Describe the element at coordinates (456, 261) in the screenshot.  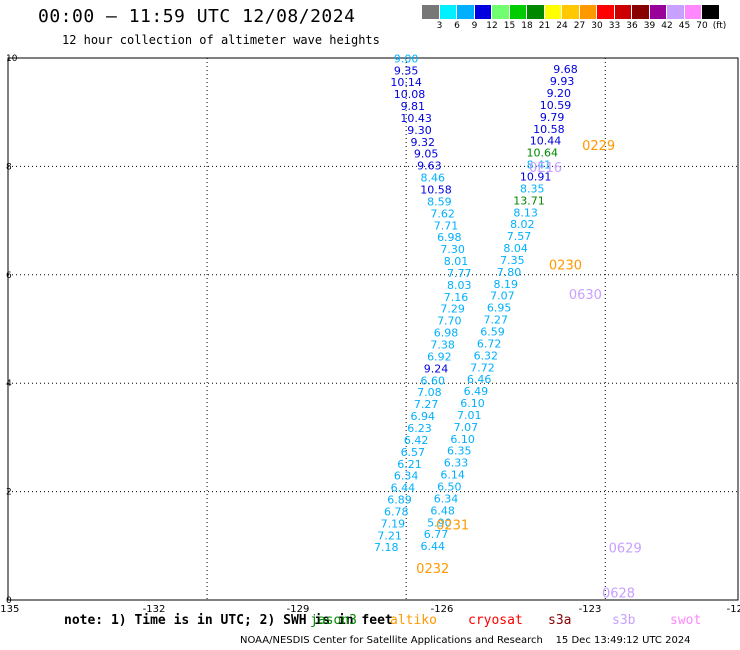
I see `wave-height-value: 8.01` at that location.